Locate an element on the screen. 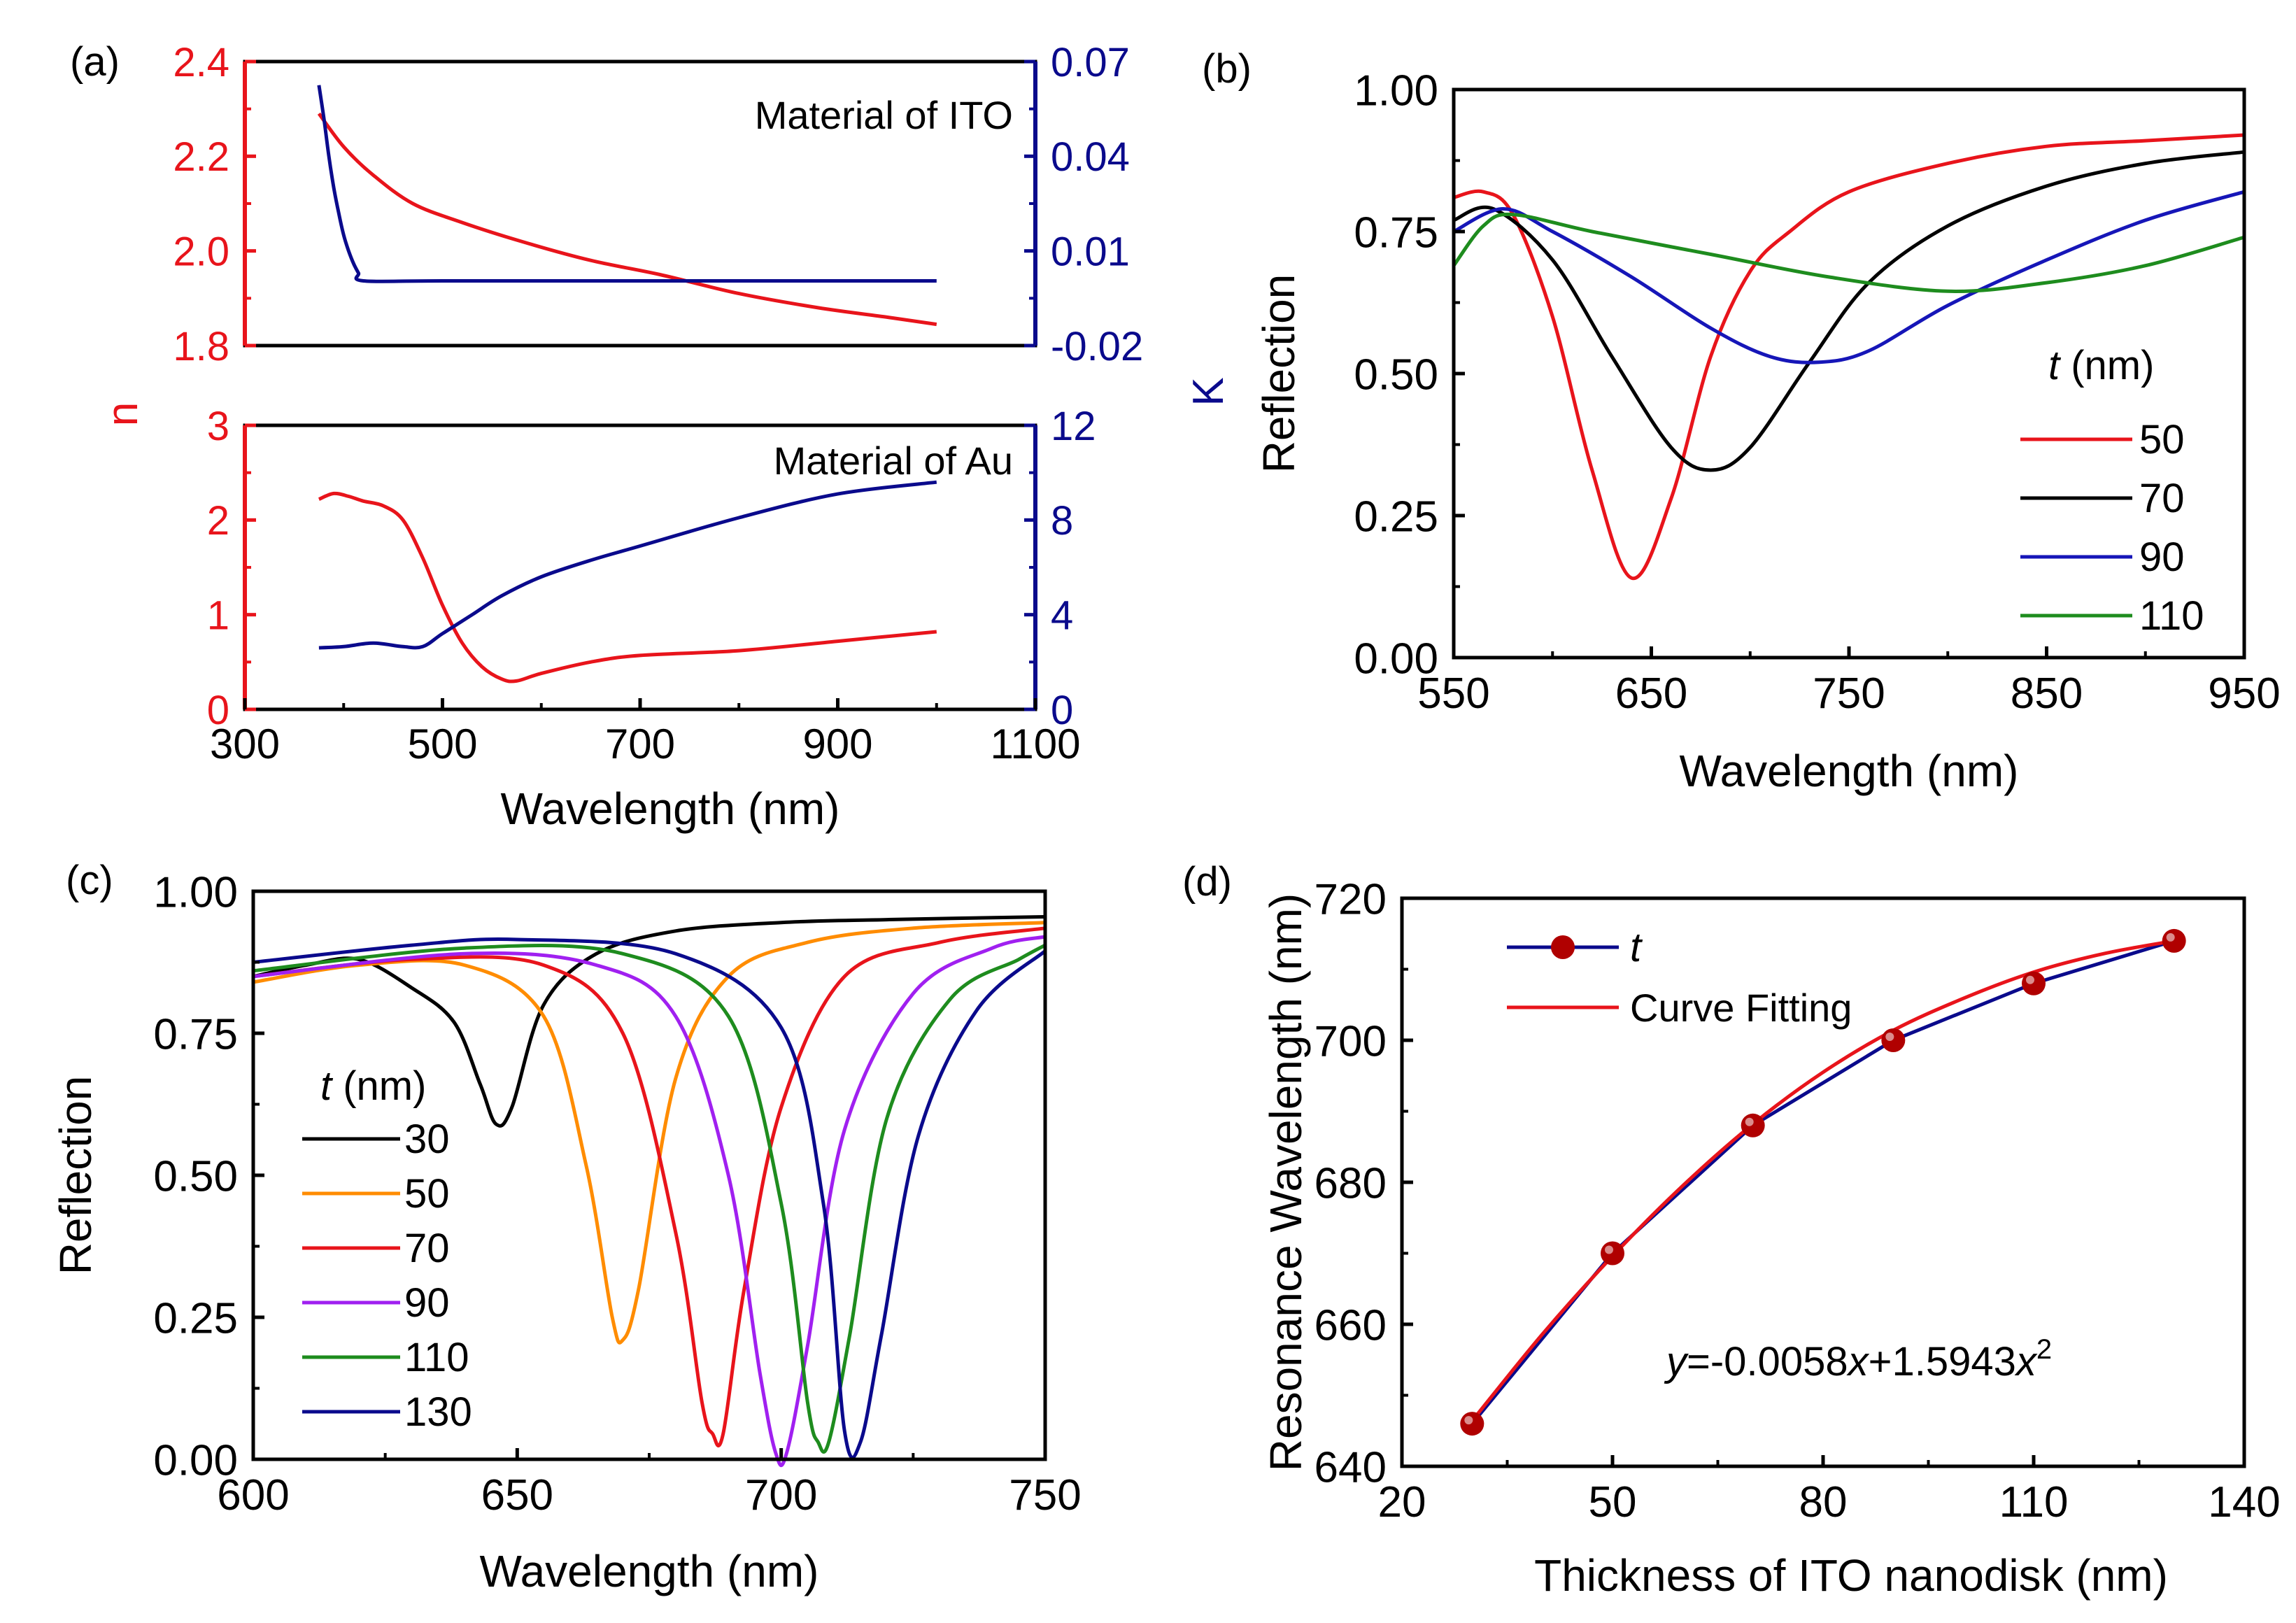  c-legend-label-90: 90 is located at coordinates (427, 1303).